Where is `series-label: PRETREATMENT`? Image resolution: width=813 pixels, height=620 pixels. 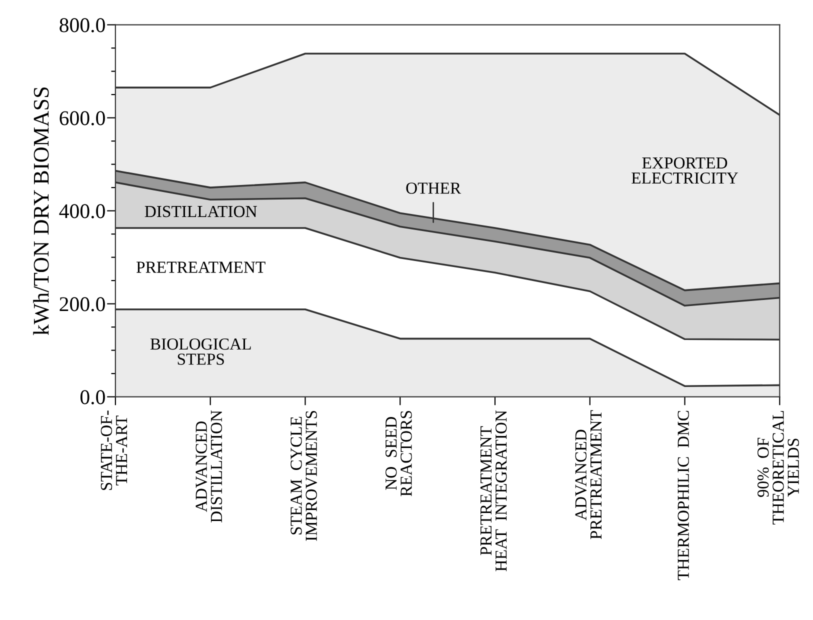 series-label: PRETREATMENT is located at coordinates (201, 267).